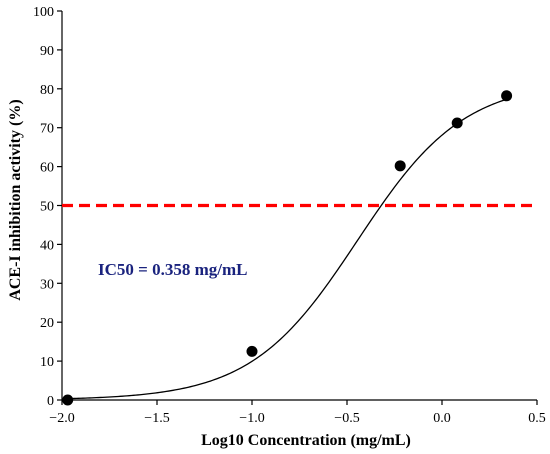 This screenshot has height=454, width=550. I want to click on x-axis-title: Log10 Concentration (mg/mL), so click(306, 440).